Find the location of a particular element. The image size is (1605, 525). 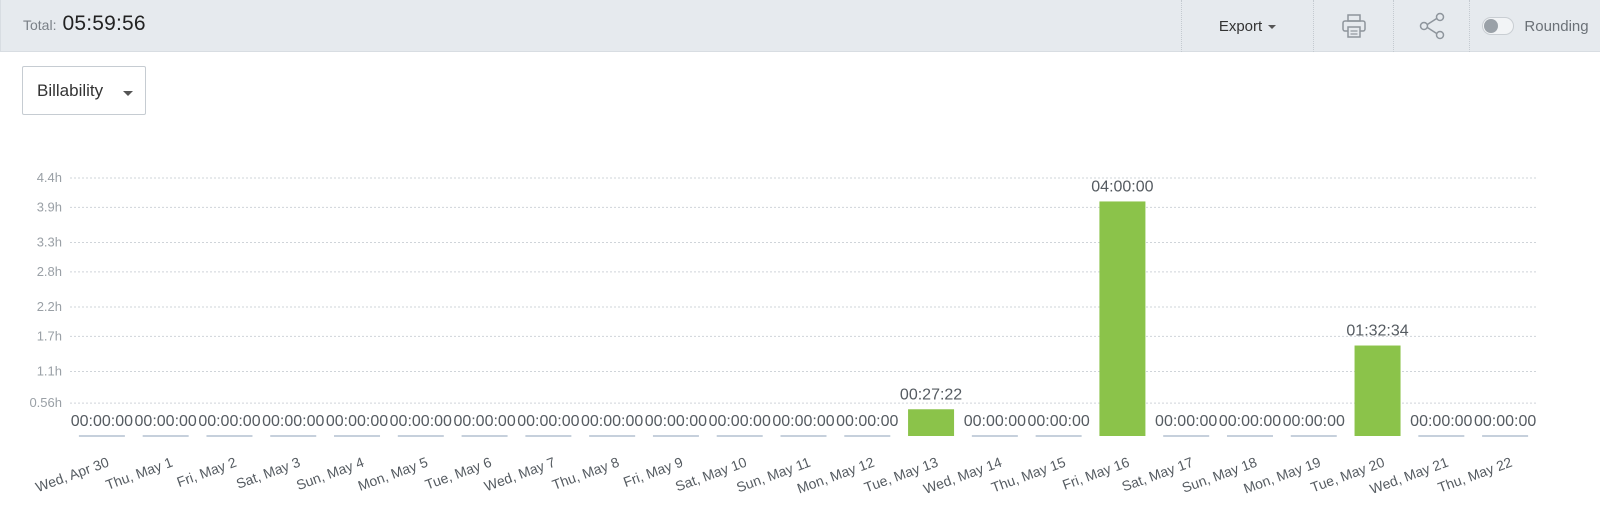

share-icon is located at coordinates (1431, 26).